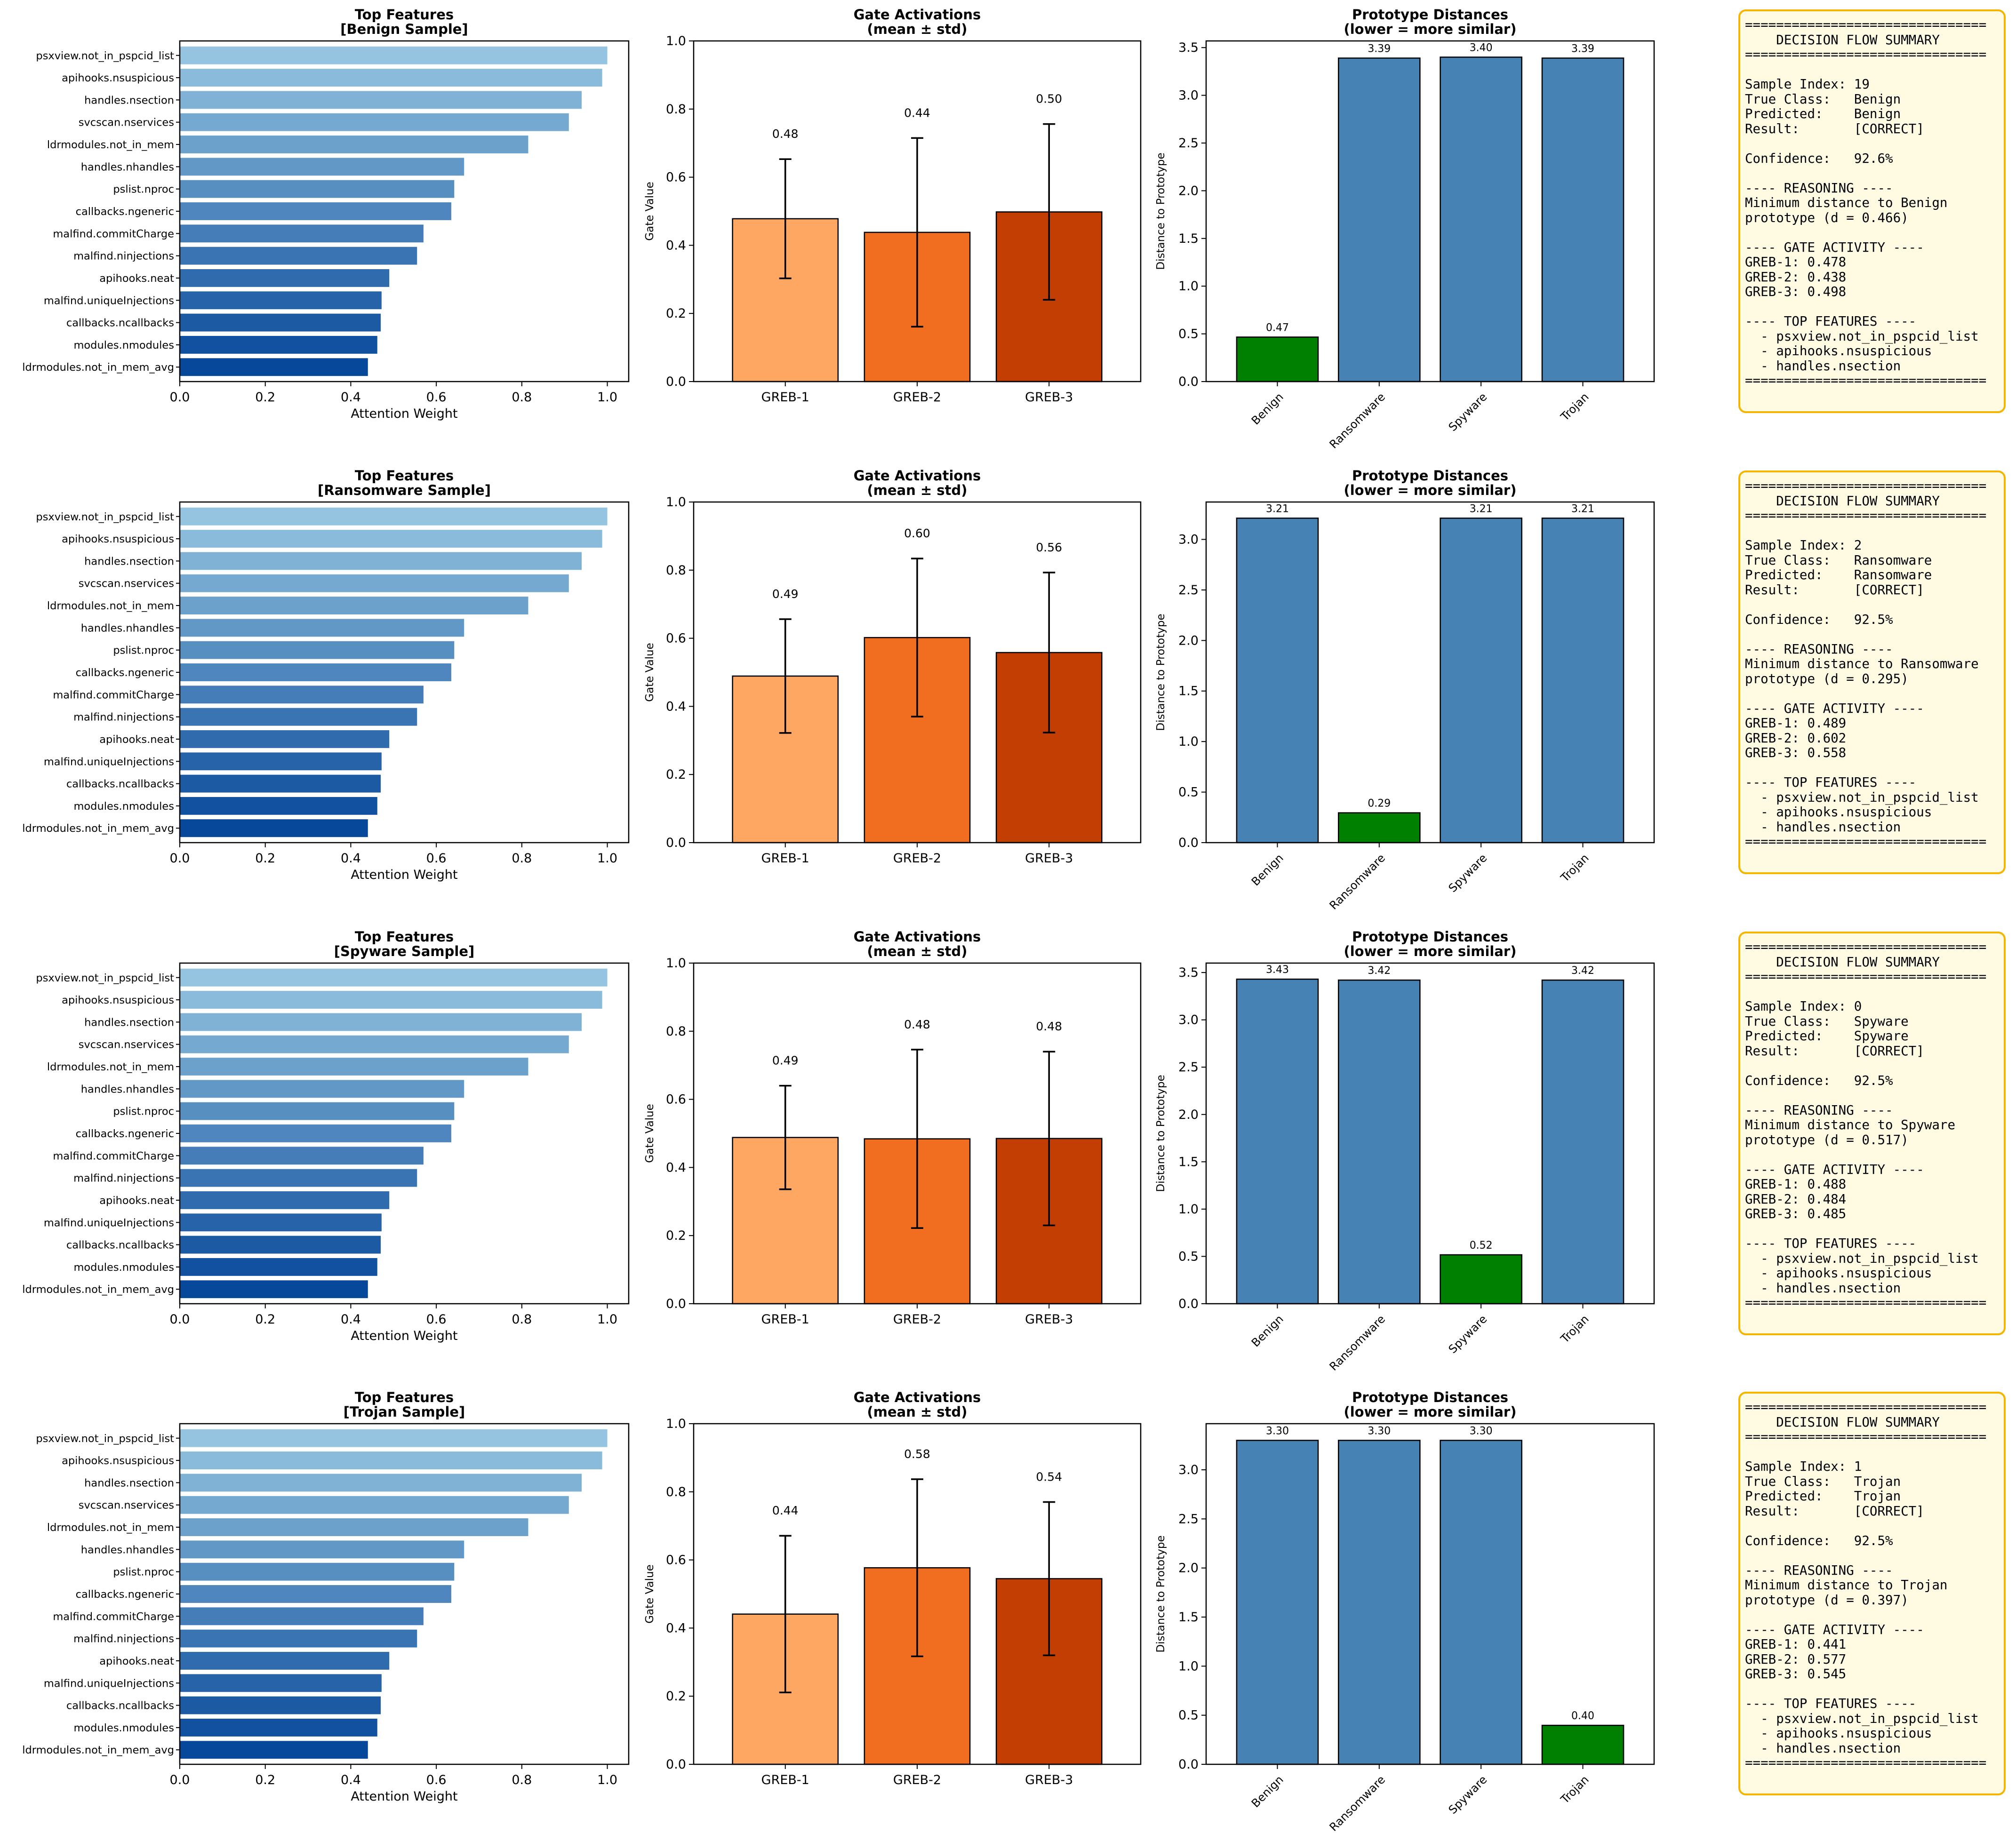 The image size is (2016, 1841). I want to click on y-tick-label: 0.4, so click(676, 1628).